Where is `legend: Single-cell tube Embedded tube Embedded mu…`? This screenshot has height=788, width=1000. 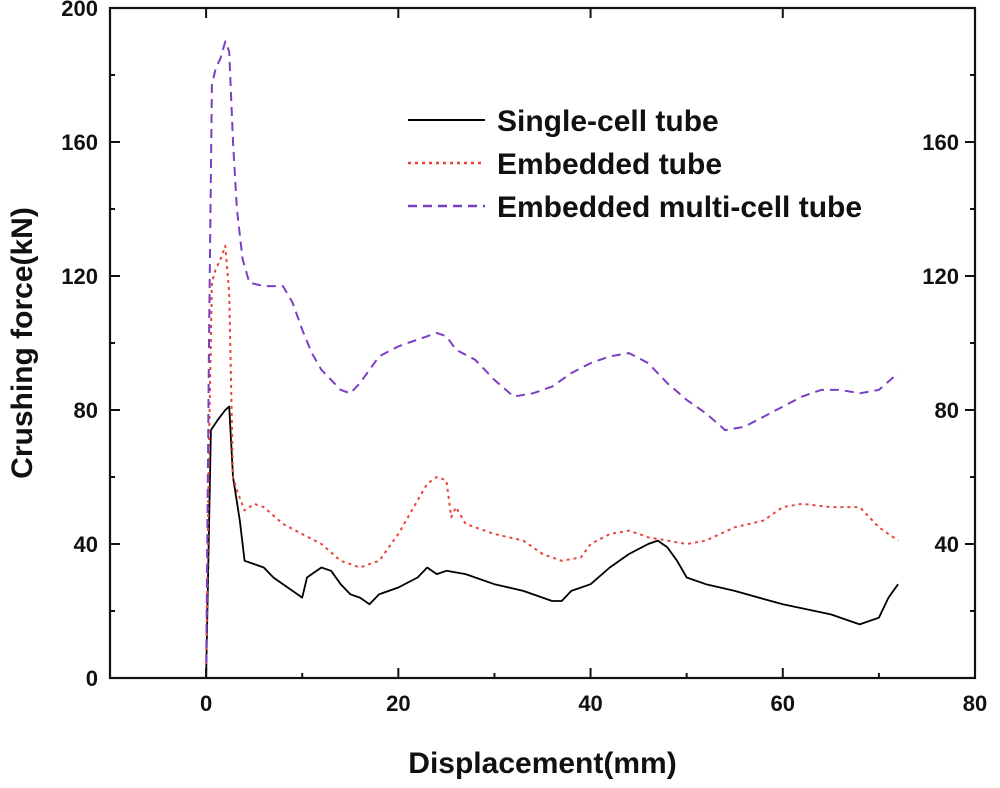
legend: Single-cell tube Embedded tube Embedded mu… is located at coordinates (635, 164).